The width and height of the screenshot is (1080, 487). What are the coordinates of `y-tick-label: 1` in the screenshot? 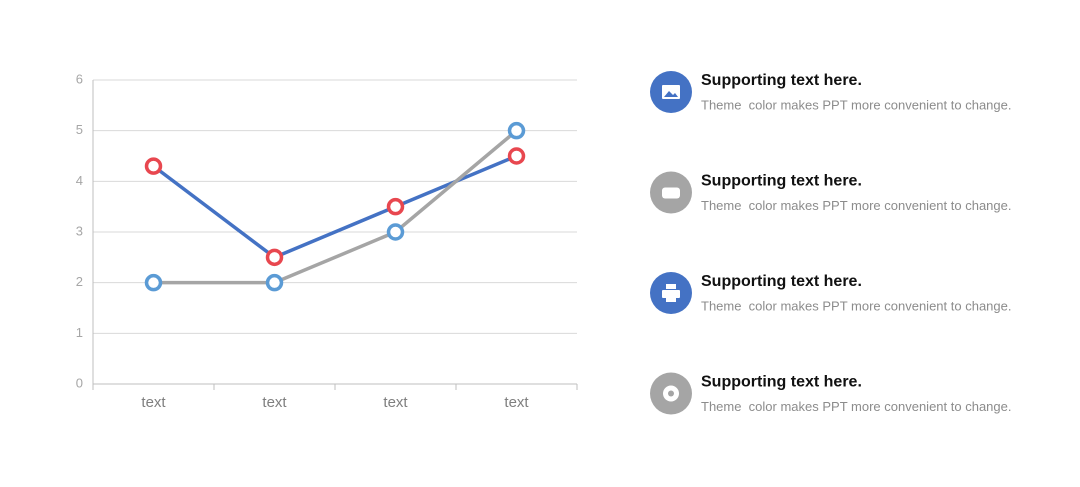 It's located at (79, 332).